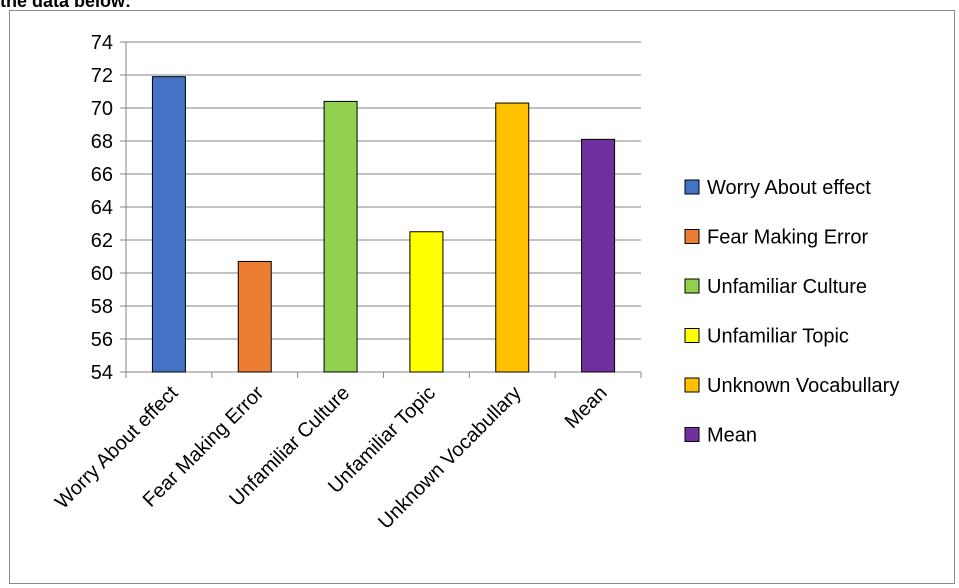 This screenshot has width=959, height=588. Describe the element at coordinates (803, 386) in the screenshot. I see `legend-label: Unknown Vocabullary` at that location.